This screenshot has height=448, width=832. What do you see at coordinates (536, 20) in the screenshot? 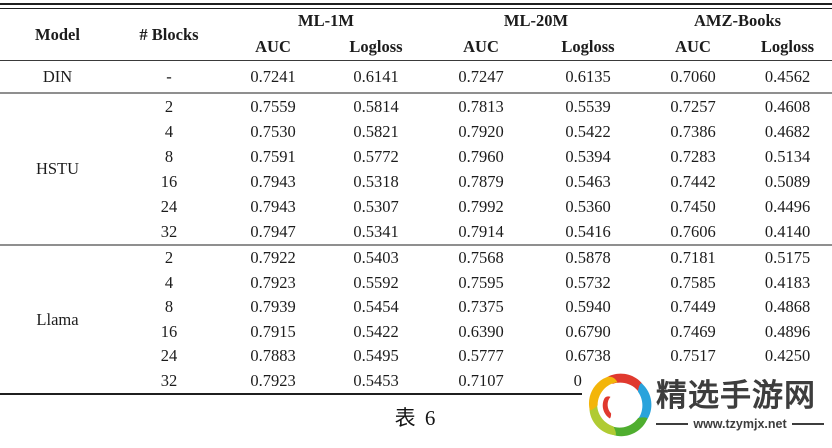
I see `header-group-ml20m: ML-20M` at bounding box center [536, 20].